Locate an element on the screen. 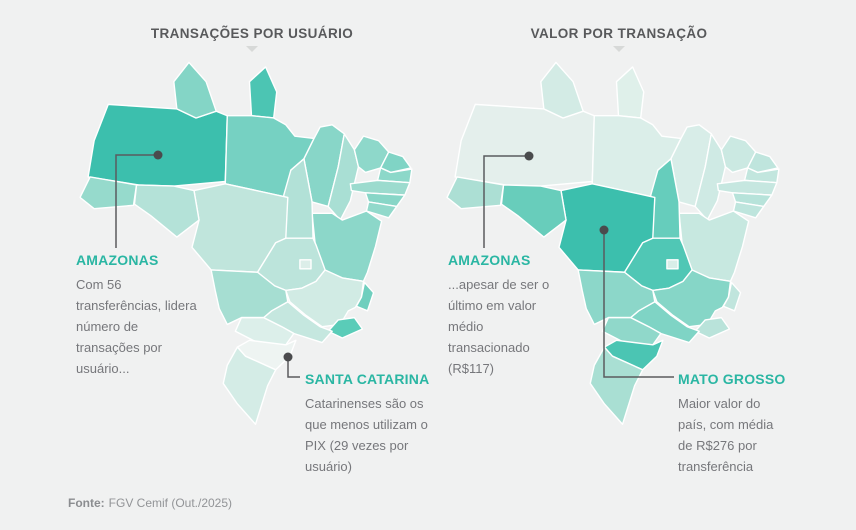 The image size is (856, 530). callout-state-name: SANTA CATARINA is located at coordinates (367, 379).